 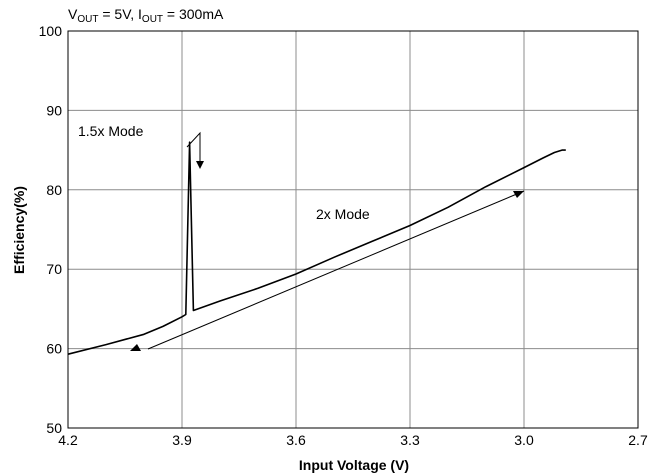 What do you see at coordinates (68, 440) in the screenshot?
I see `x-tick-label: 4.2` at bounding box center [68, 440].